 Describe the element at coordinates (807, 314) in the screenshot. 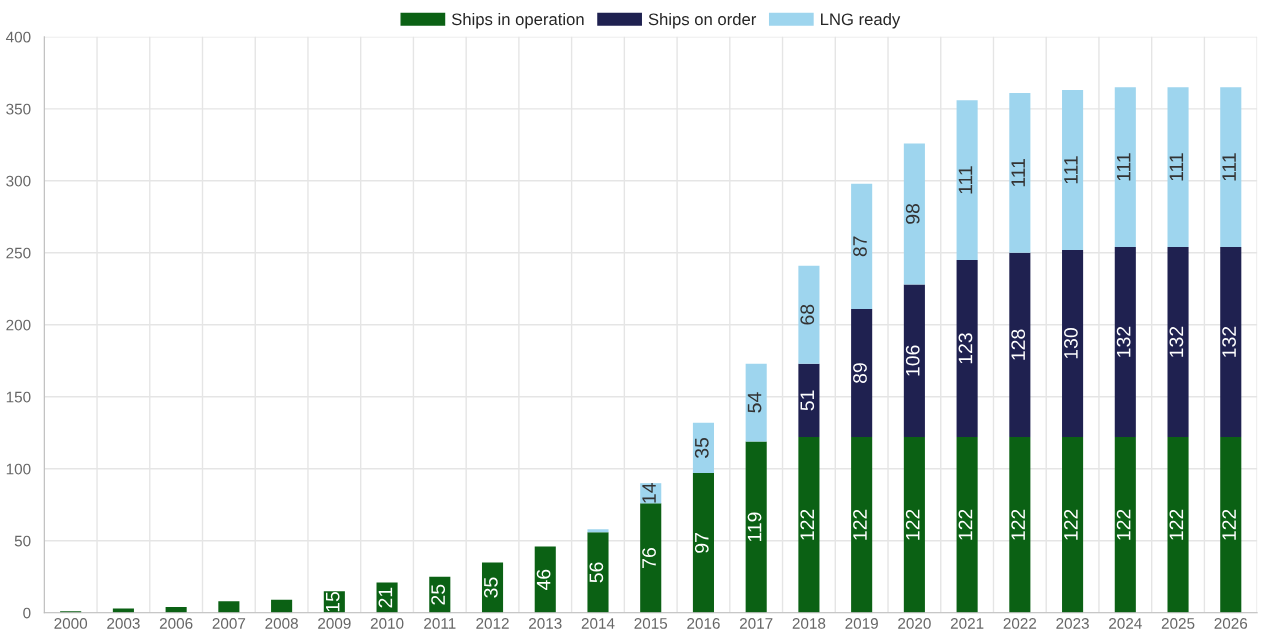

I see `data-label: 68` at that location.